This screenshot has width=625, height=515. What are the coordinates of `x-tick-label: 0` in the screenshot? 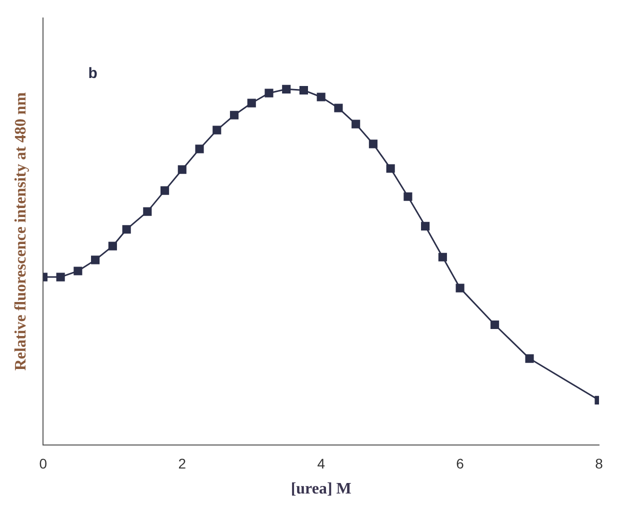 It's located at (43, 463).